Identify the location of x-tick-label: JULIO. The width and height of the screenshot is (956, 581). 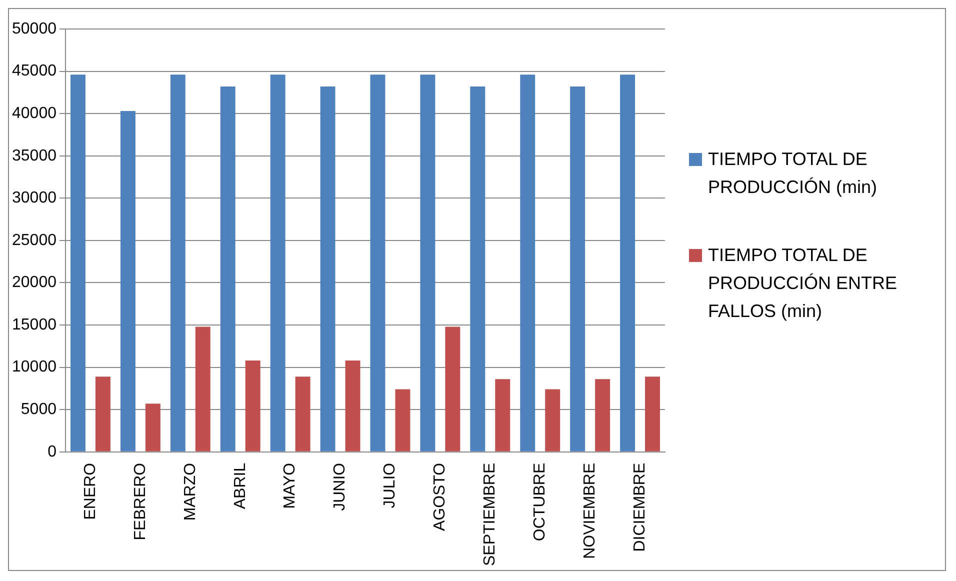
(390, 485).